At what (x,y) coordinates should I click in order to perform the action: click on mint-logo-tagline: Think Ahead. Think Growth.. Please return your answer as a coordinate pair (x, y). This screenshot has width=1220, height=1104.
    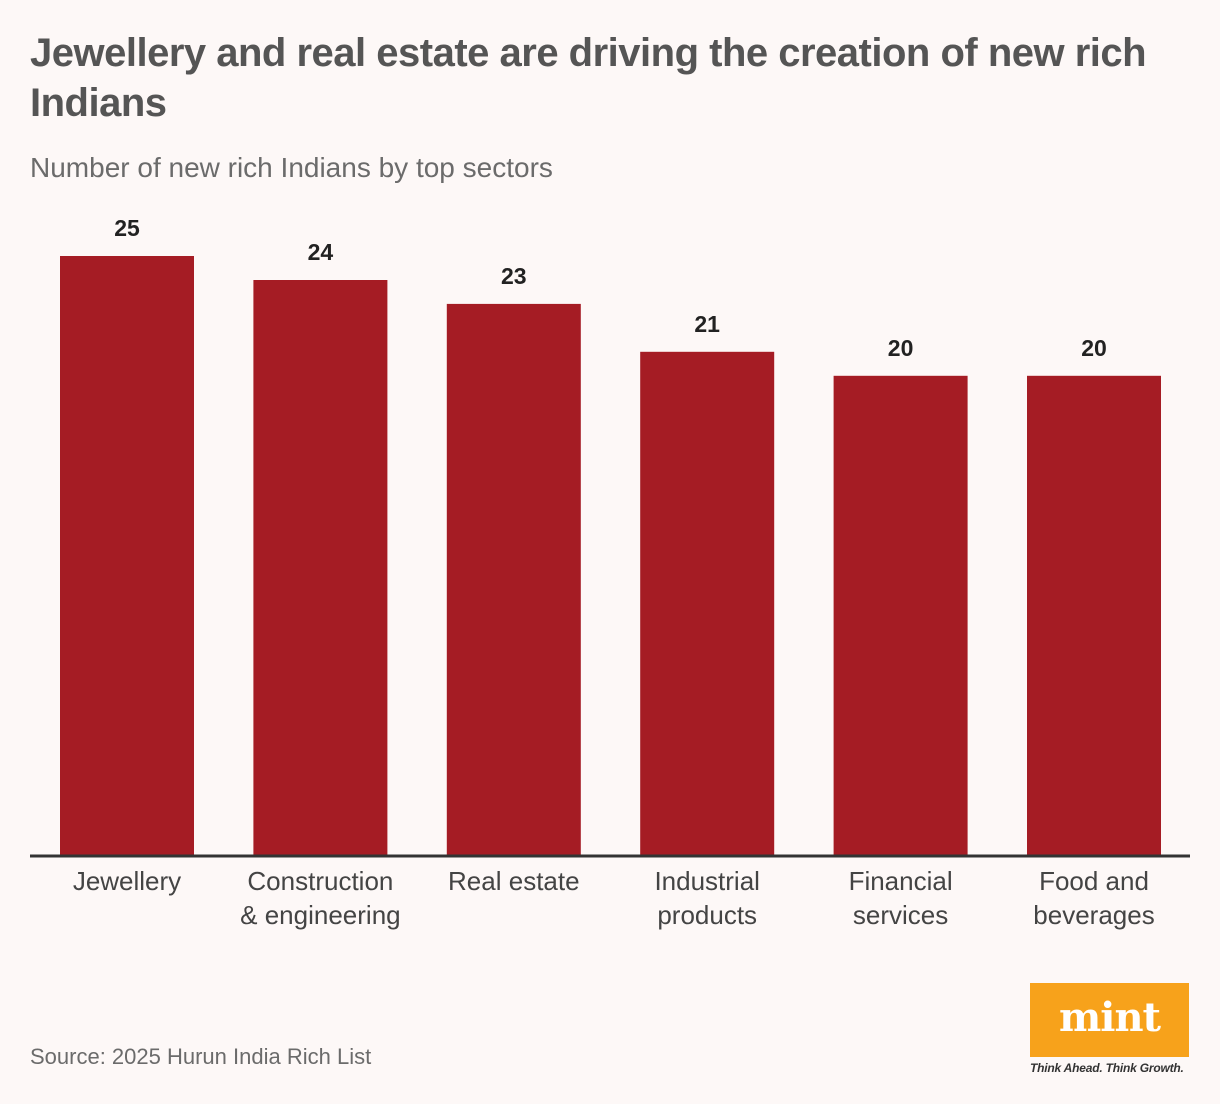
    Looking at the image, I should click on (1107, 1068).